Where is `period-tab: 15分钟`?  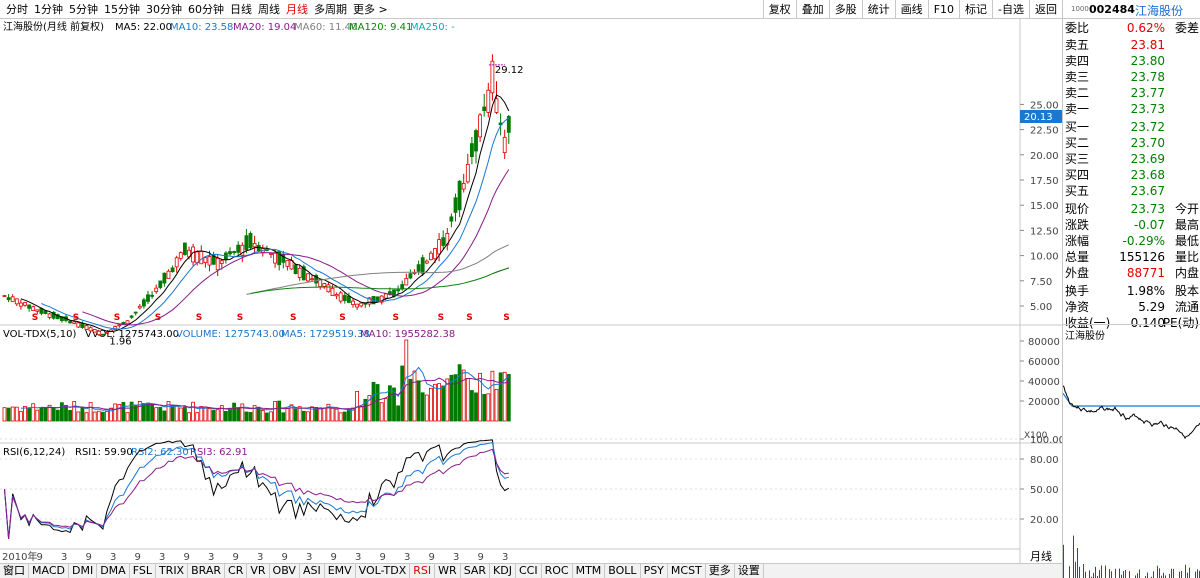 period-tab: 15分钟 is located at coordinates (122, 9).